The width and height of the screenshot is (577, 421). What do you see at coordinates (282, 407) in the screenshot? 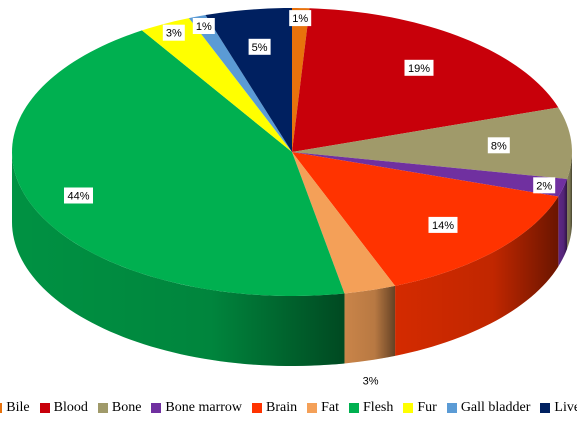
I see `legend-label-brain: Brain` at bounding box center [282, 407].